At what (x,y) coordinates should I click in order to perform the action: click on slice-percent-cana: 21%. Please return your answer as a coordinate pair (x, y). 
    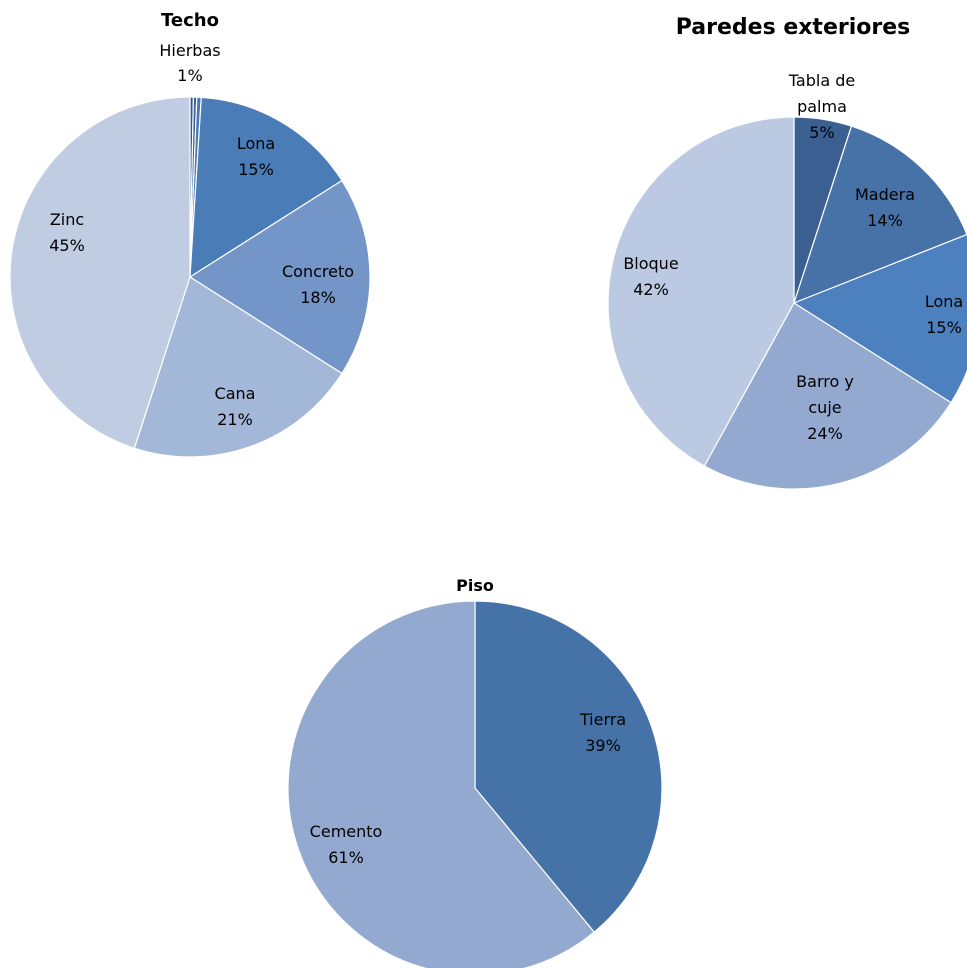
    Looking at the image, I should click on (235, 419).